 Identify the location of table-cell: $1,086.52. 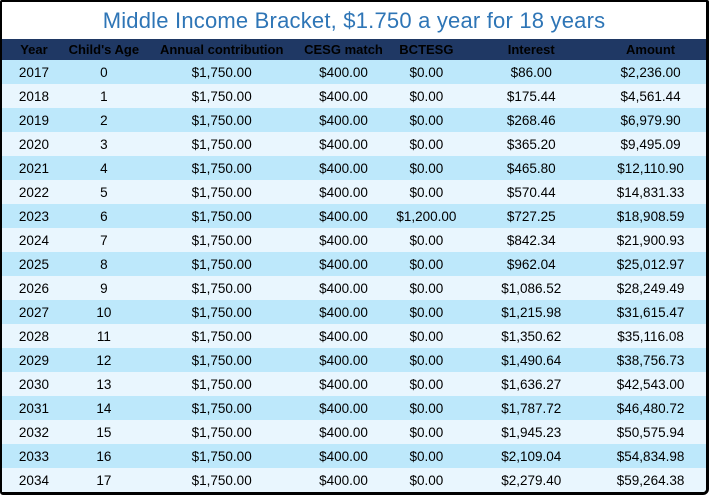
(531, 288).